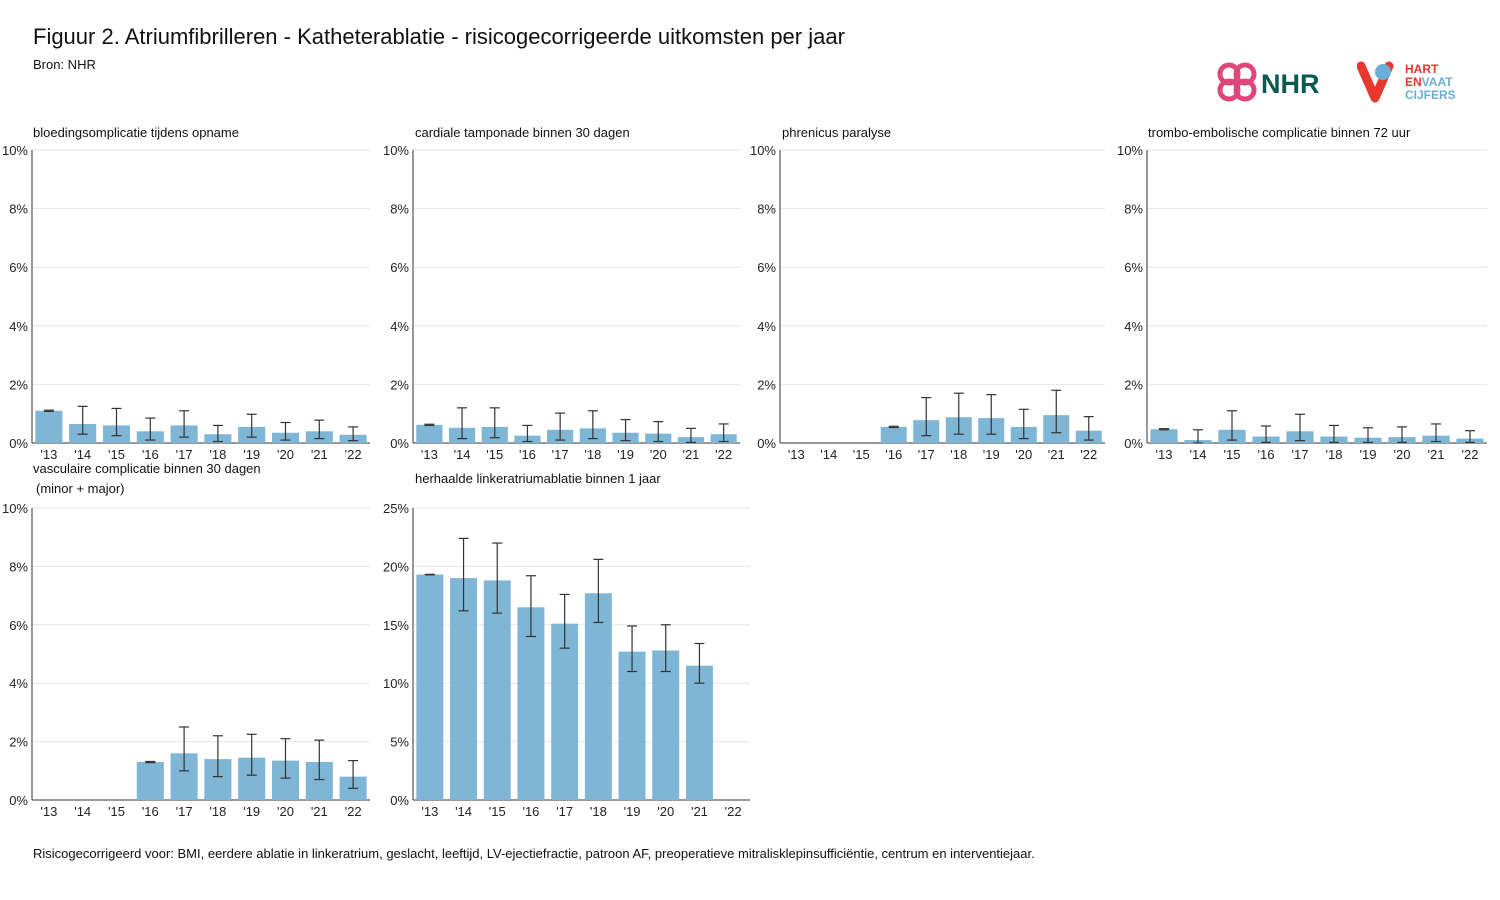 This screenshot has height=900, width=1500. I want to click on logo-line-3: CIJFERS, so click(1430, 95).